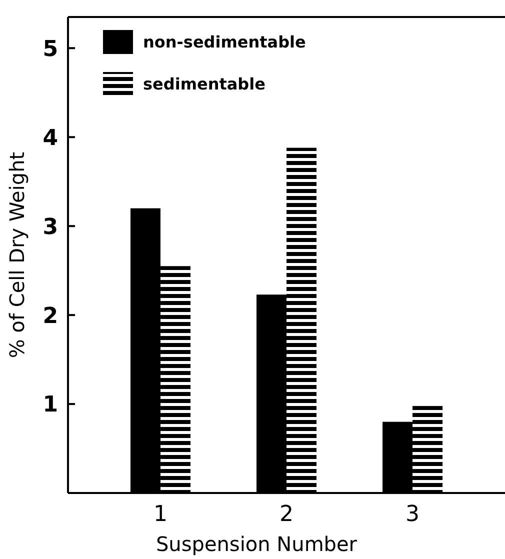 The image size is (505, 559). I want to click on legend-label: sedimentable, so click(204, 84).